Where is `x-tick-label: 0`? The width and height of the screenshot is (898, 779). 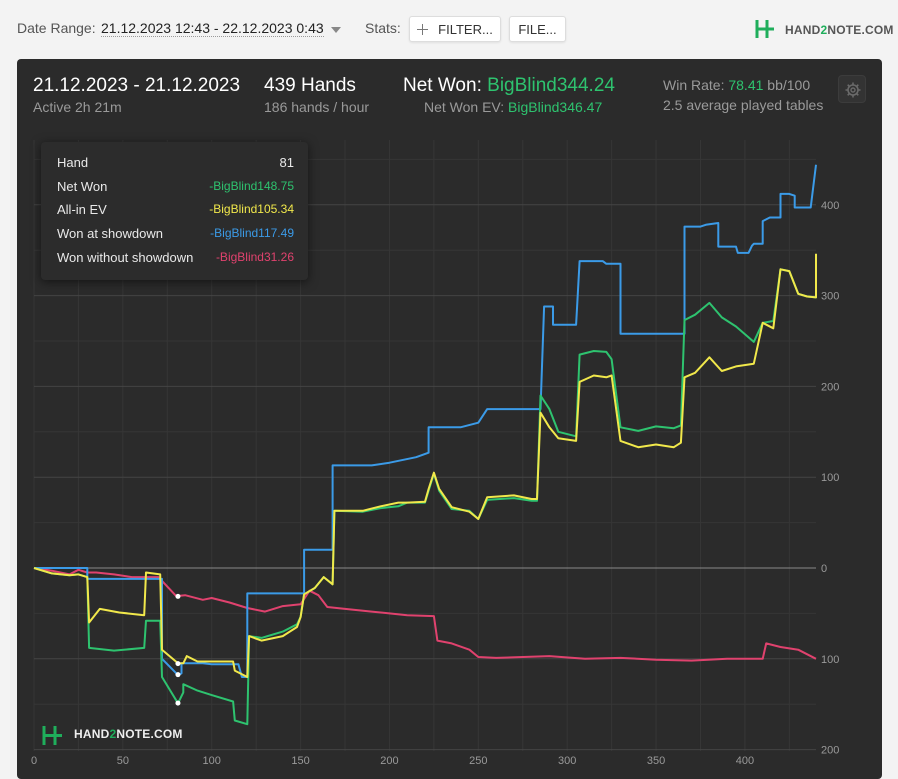
x-tick-label: 0 is located at coordinates (34, 760).